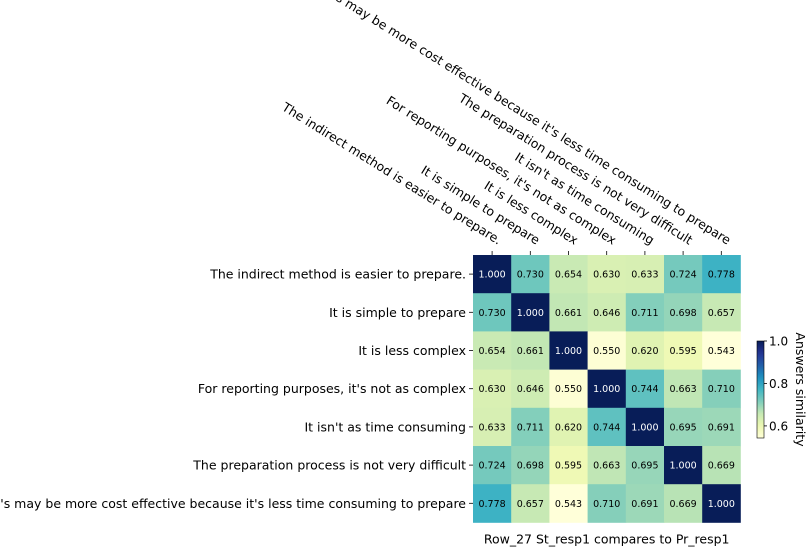 The height and width of the screenshot is (552, 812). I want to click on cell-value-label: 0.695, so click(644, 466).